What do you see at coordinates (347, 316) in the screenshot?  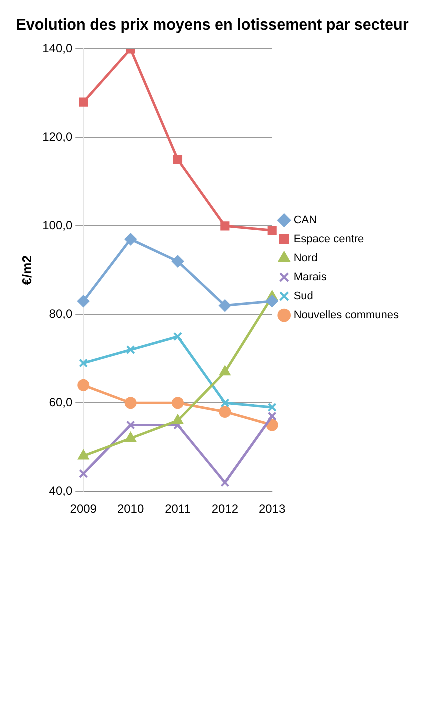 I see `legend-label: Nouvelles communes` at bounding box center [347, 316].